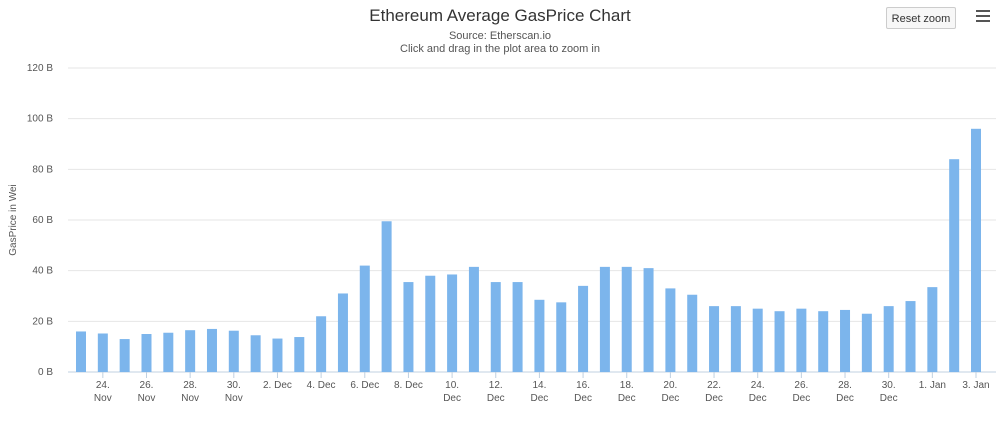 The width and height of the screenshot is (1000, 426). What do you see at coordinates (13, 220) in the screenshot?
I see `y-axis-label: GasPrice in Wei` at bounding box center [13, 220].